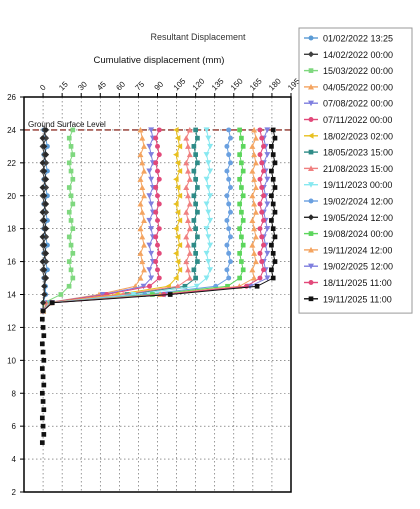 The width and height of the screenshot is (420, 509). I want to click on series-group, so click(111, 220).